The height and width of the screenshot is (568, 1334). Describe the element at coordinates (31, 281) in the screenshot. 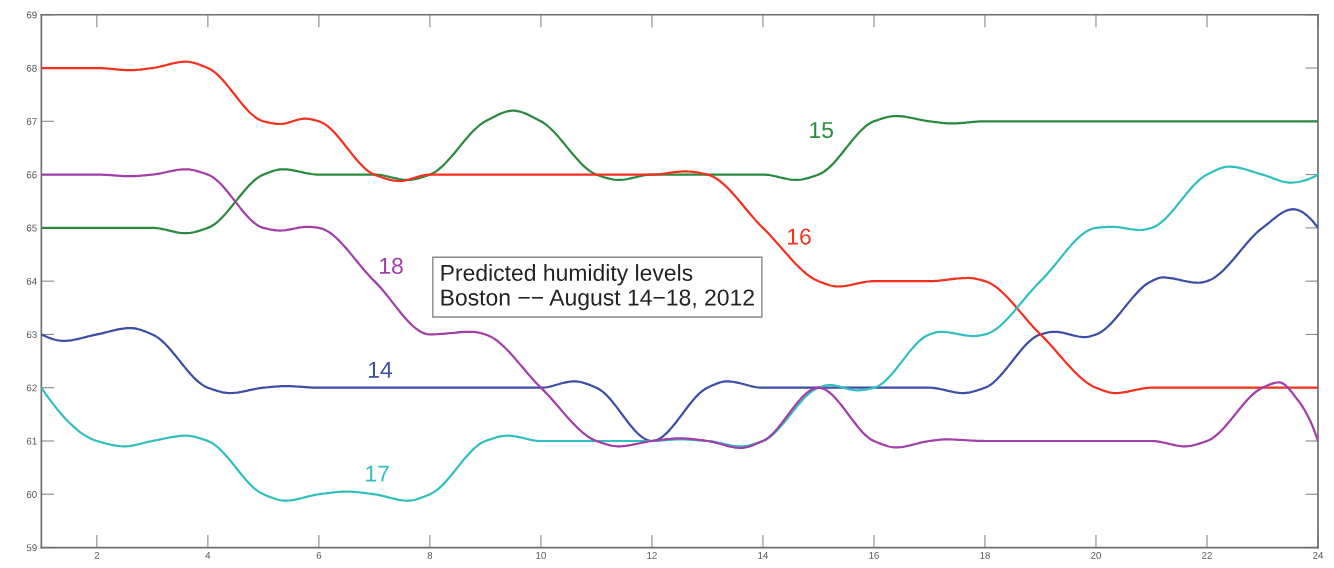

I see `y-tick-label: 64` at that location.